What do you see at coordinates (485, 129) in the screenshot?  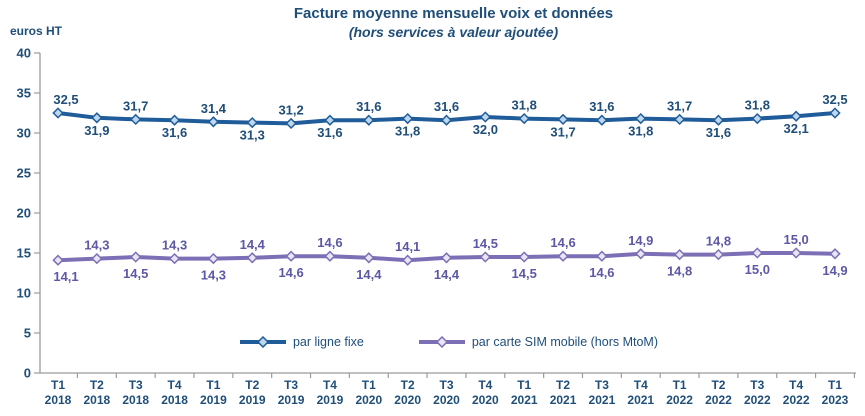 I see `data-label: 32,0` at bounding box center [485, 129].